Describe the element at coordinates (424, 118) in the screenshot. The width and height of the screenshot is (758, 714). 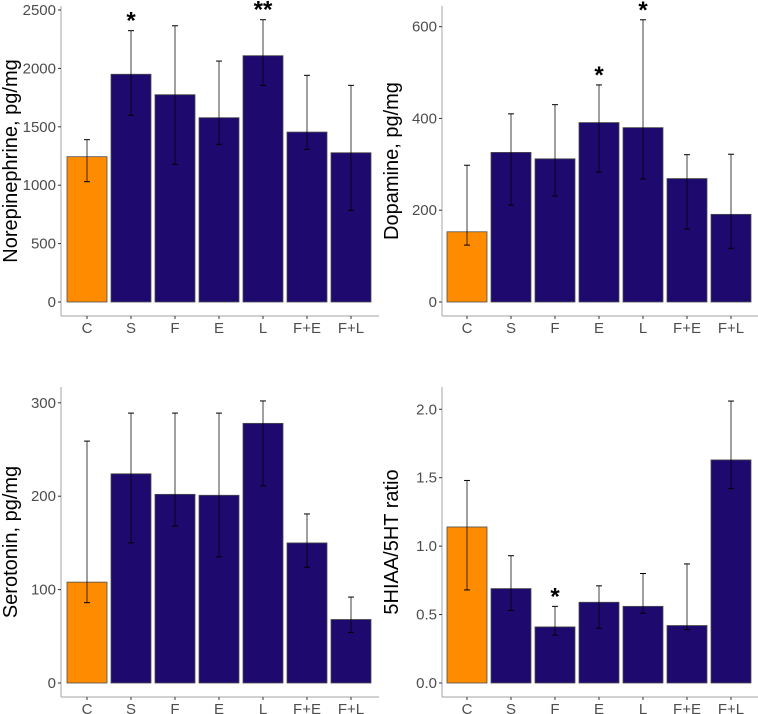
I see `y-tick-label: 400` at that location.